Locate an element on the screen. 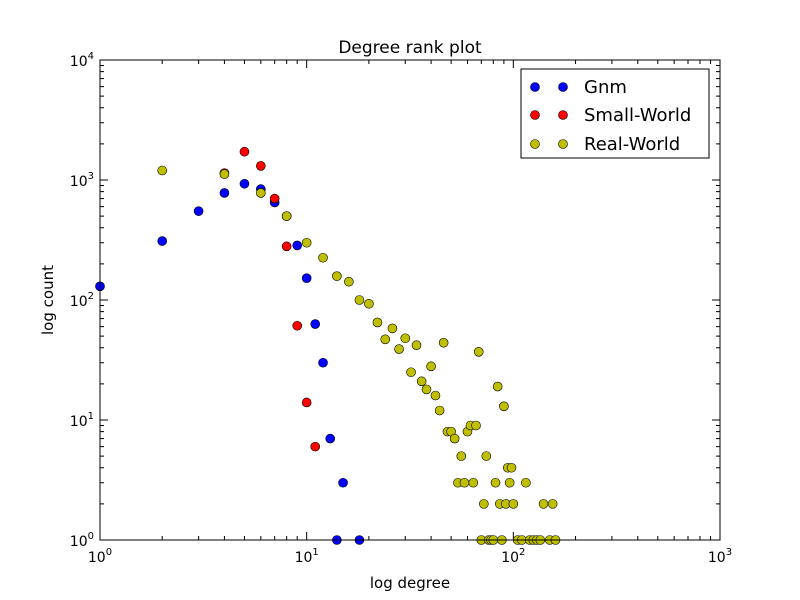 The width and height of the screenshot is (800, 600). y-tick-label: 10⁴ is located at coordinates (82, 60).